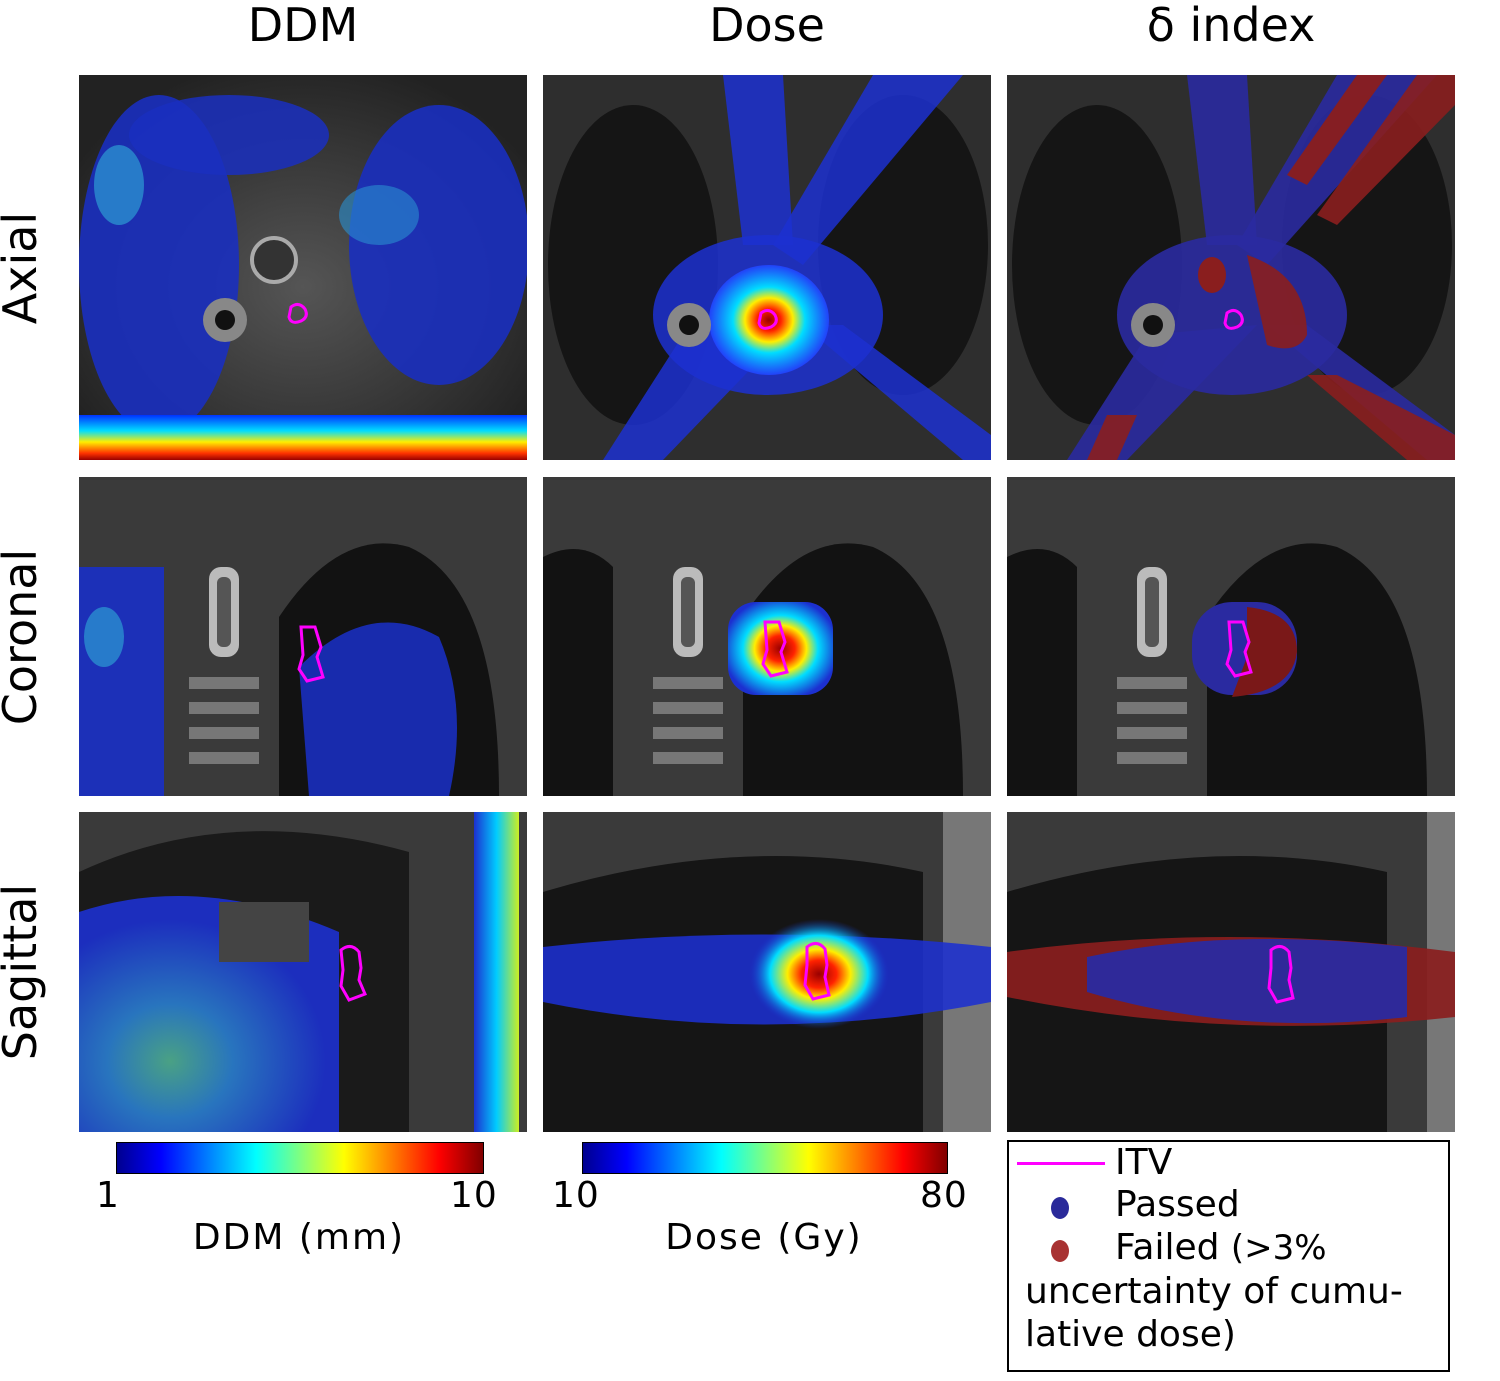  I want to click on coronal-delta-index-image, so click(1231, 636).